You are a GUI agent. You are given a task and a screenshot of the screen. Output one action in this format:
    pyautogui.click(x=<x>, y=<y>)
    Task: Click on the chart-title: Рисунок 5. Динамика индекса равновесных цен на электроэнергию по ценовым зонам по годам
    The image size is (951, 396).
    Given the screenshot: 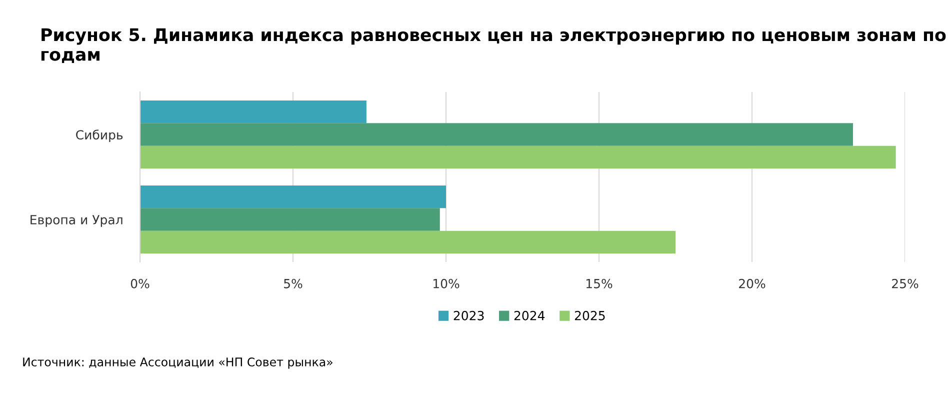 What is the action you would take?
    pyautogui.click(x=493, y=46)
    